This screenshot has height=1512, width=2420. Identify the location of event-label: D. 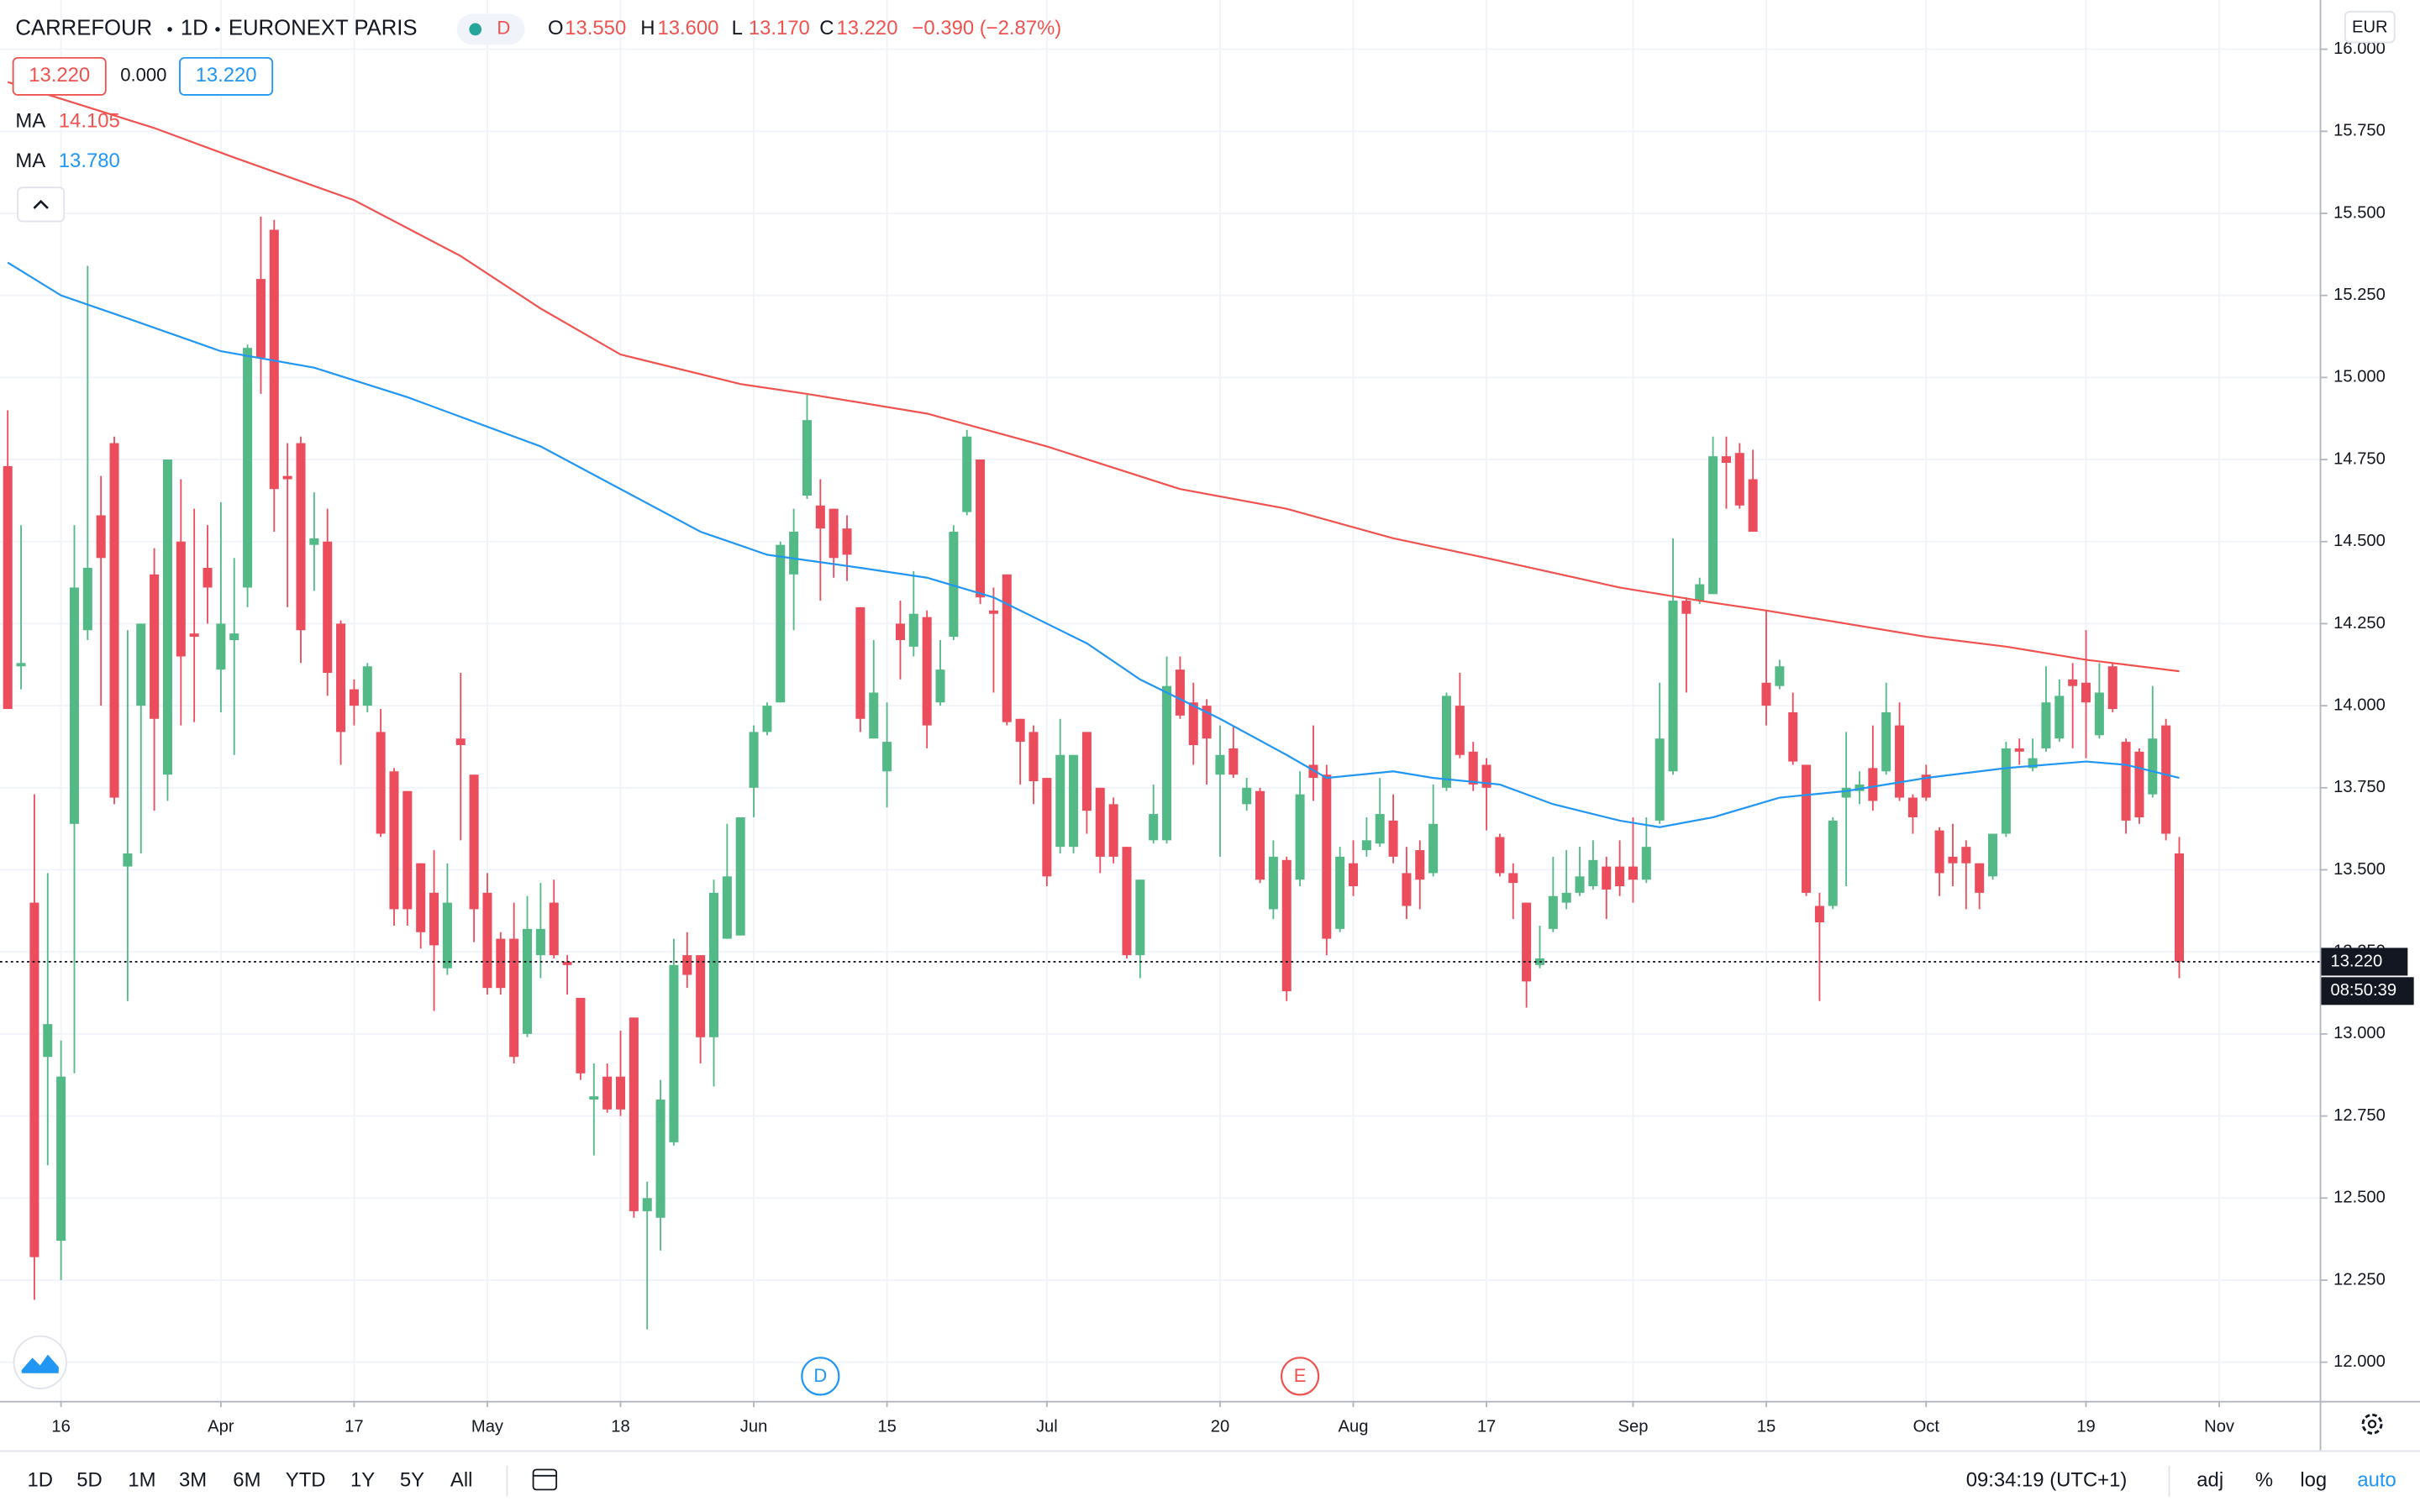
(820, 1375).